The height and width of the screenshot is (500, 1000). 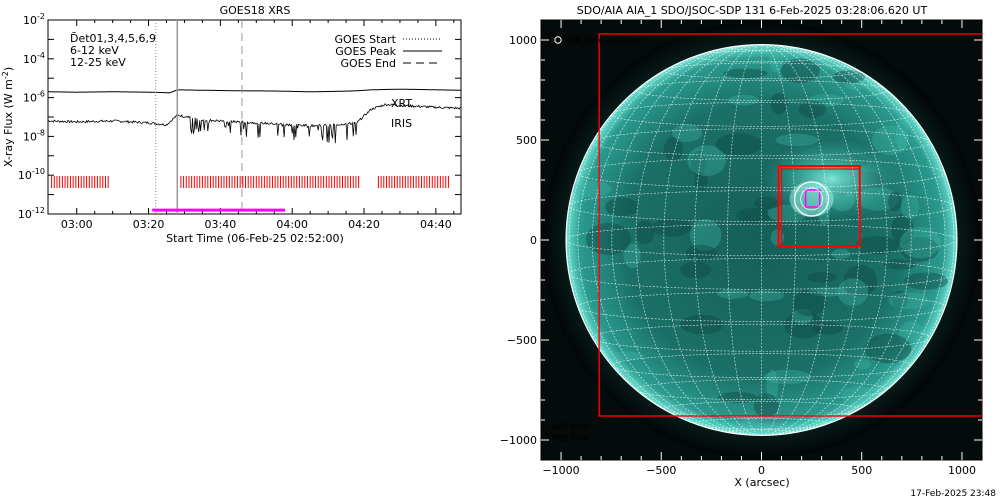 I want to click on goes-xtick-label: 04:00, so click(x=292, y=224).